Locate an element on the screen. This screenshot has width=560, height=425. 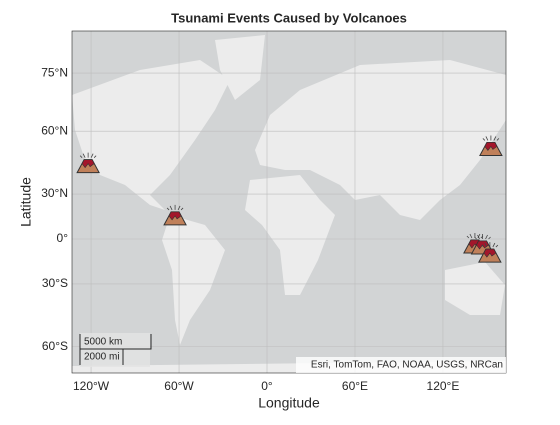
y-tick-label: 75°N is located at coordinates (54, 72).